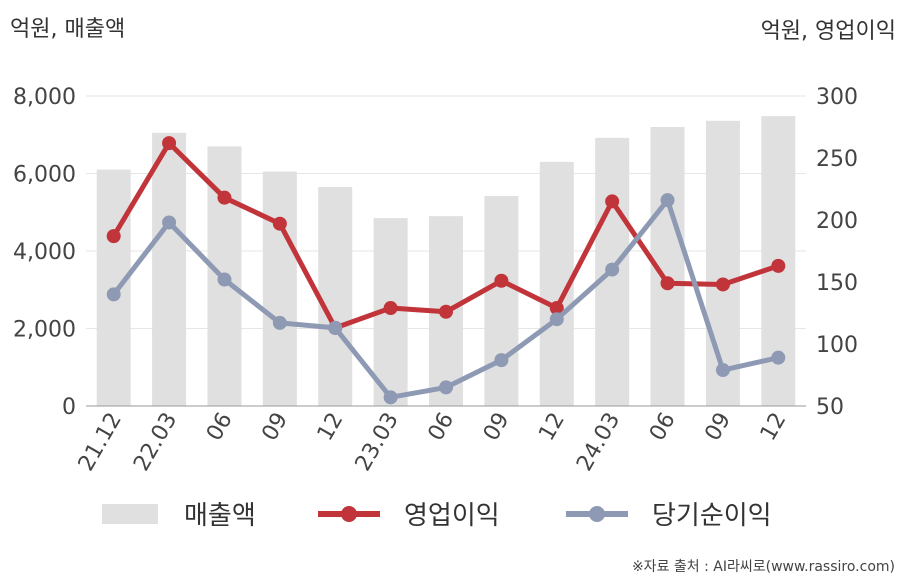 This screenshot has height=580, width=908. I want to click on x-tick-label: 23.03, so click(377, 442).